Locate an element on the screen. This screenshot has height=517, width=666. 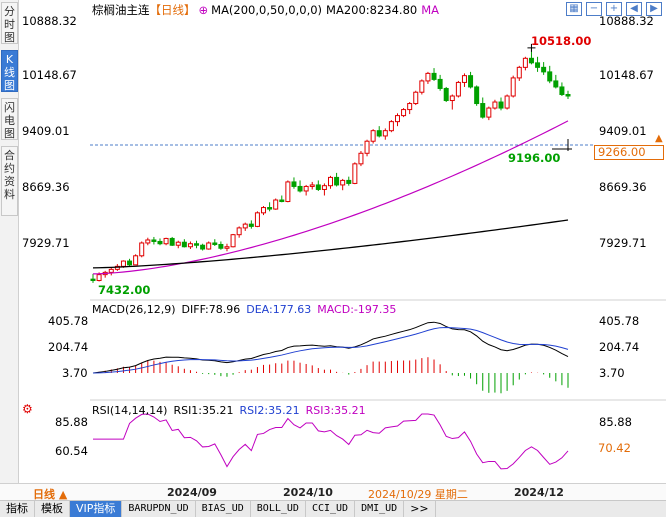
rsi-axis-label: 85.88 is located at coordinates (71, 422).